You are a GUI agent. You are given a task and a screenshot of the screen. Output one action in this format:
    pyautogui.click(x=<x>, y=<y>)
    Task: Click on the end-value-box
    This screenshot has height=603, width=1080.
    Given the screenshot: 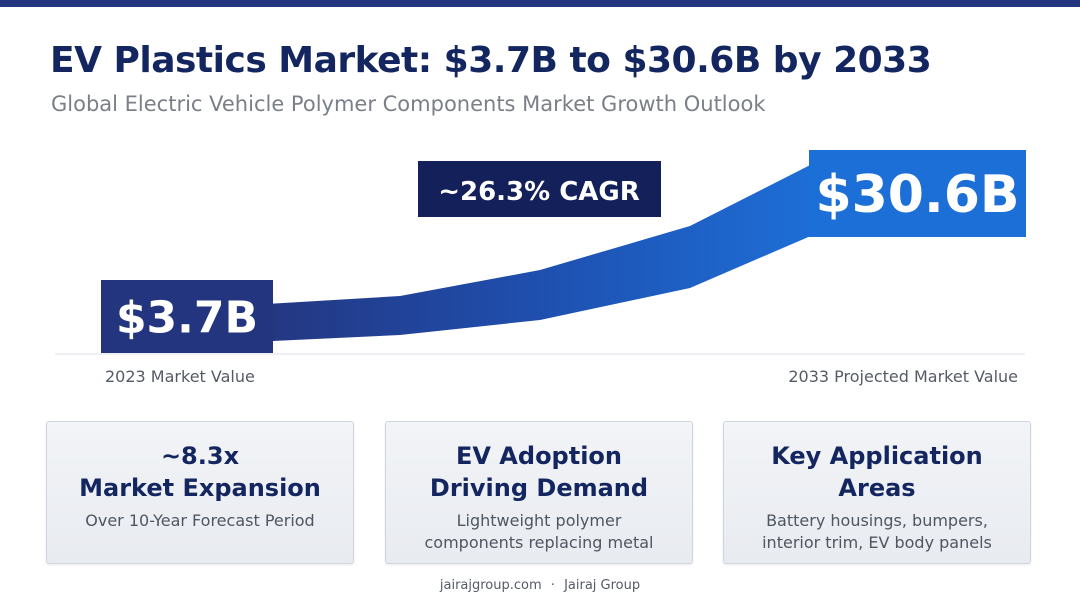 What is the action you would take?
    pyautogui.click(x=917, y=193)
    